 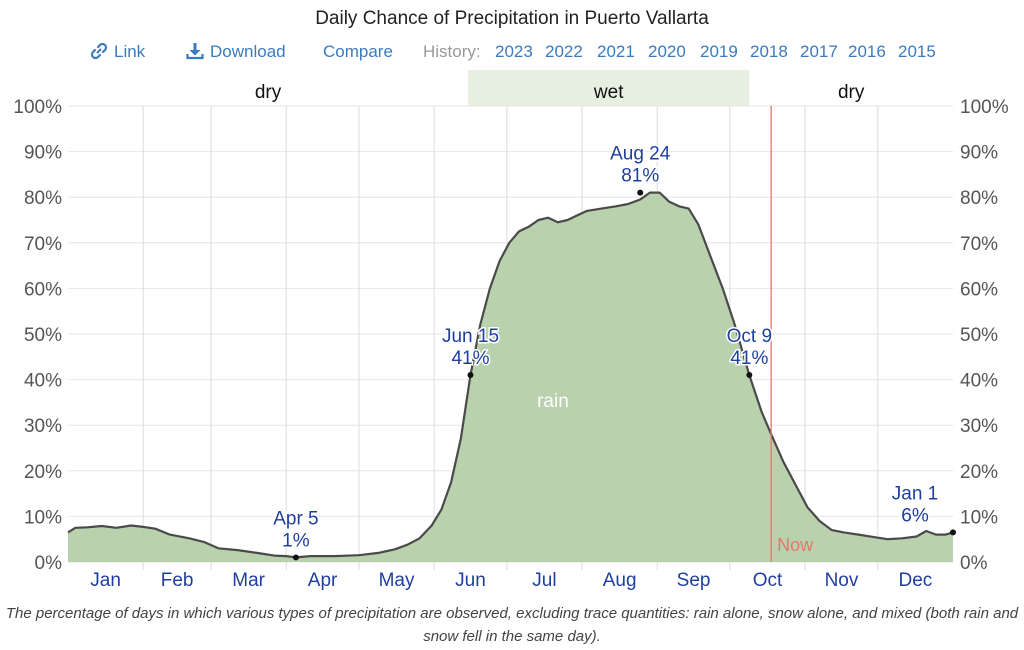 What do you see at coordinates (553, 401) in the screenshot?
I see `series-label-rain: rain` at bounding box center [553, 401].